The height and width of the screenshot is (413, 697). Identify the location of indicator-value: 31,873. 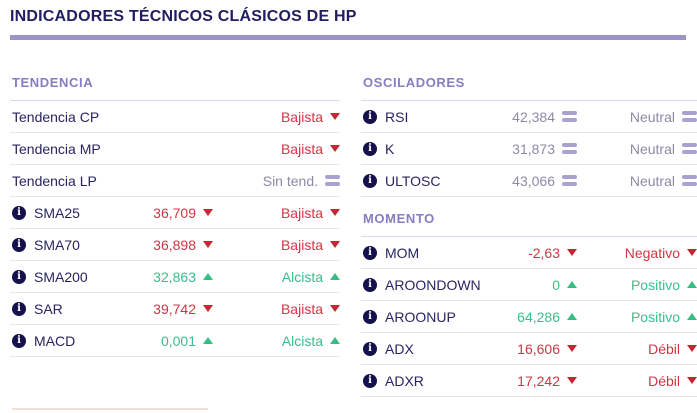
(533, 148).